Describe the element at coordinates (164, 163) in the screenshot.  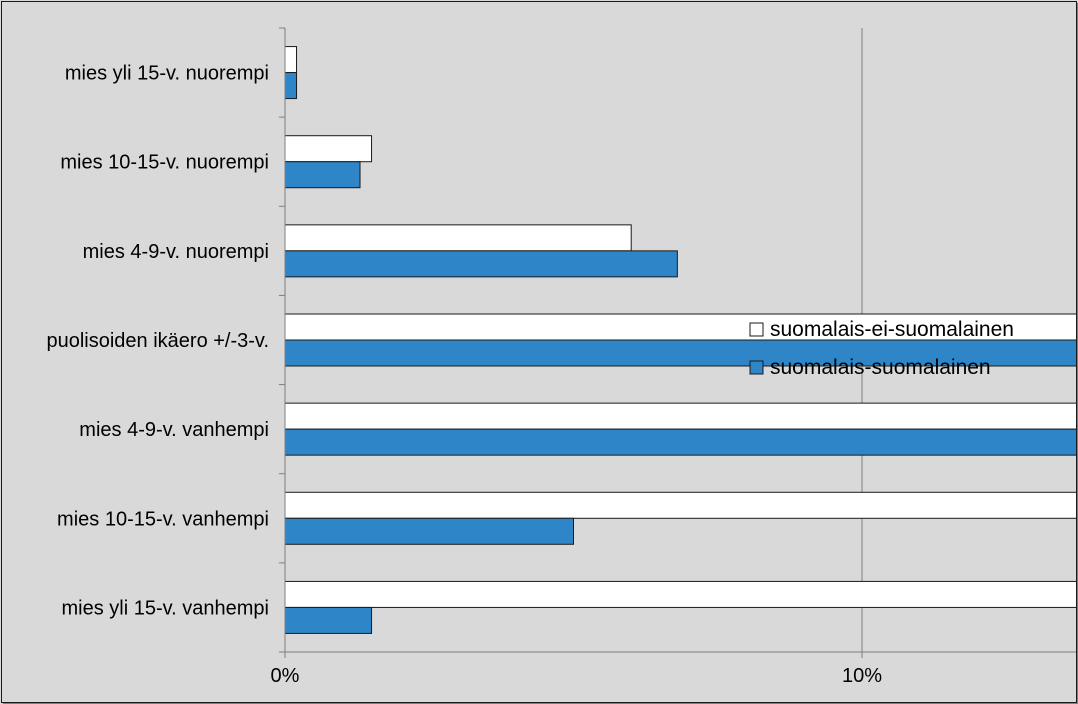
I see `category-label: mies 10-15-v. nuorempi` at that location.